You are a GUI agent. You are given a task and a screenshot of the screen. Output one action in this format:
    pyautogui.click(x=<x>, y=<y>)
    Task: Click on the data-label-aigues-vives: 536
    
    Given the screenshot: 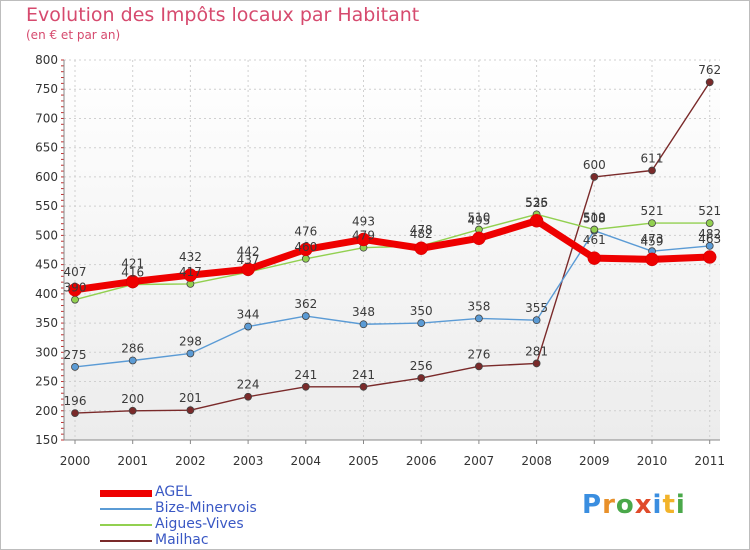 What is the action you would take?
    pyautogui.click(x=536, y=202)
    